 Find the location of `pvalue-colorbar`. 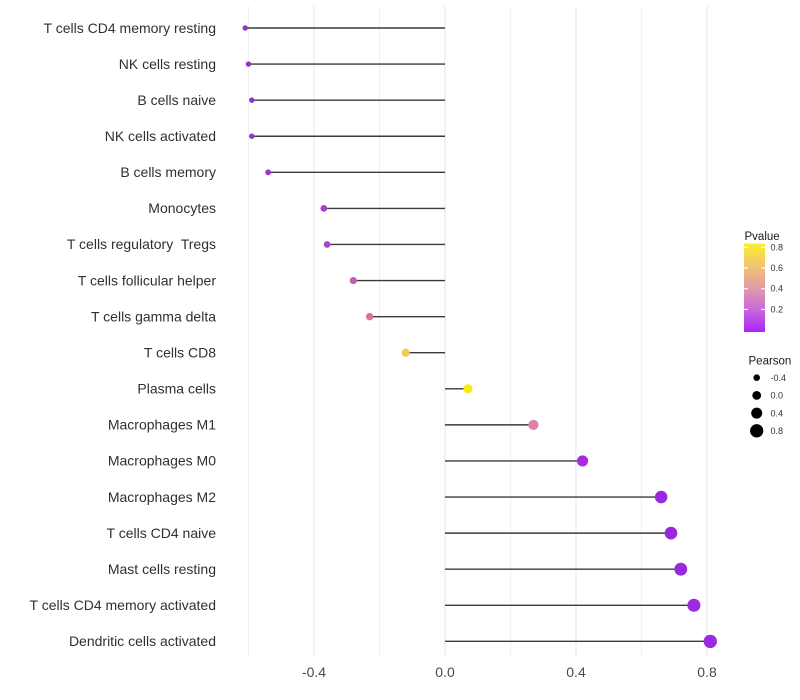

pvalue-colorbar is located at coordinates (754, 287).